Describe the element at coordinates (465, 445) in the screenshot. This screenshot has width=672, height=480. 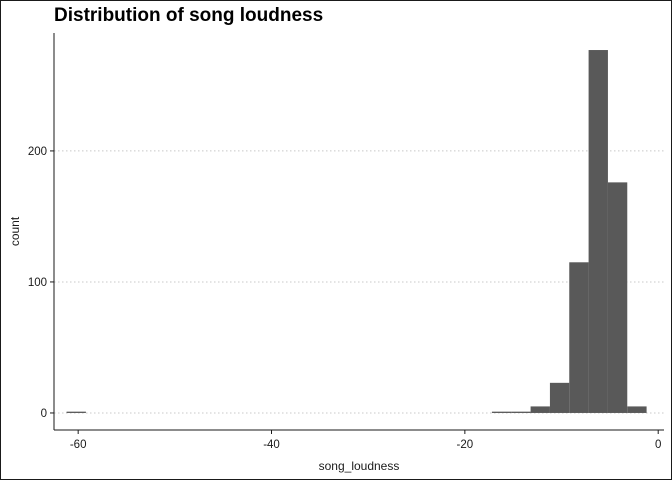
I see `x-tick-label: -20` at that location.